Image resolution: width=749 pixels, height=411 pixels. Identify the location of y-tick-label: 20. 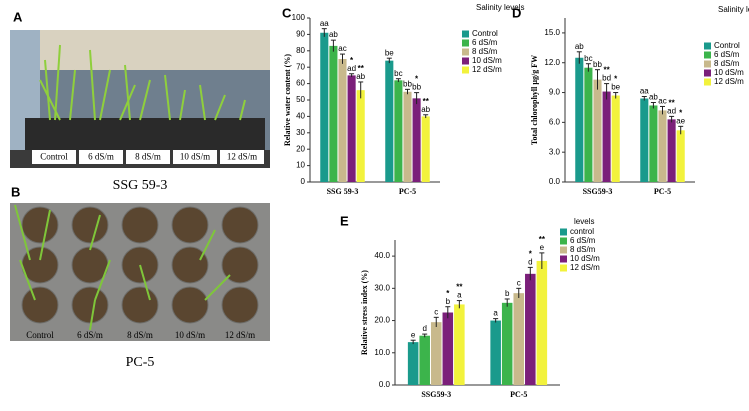
(300, 148).